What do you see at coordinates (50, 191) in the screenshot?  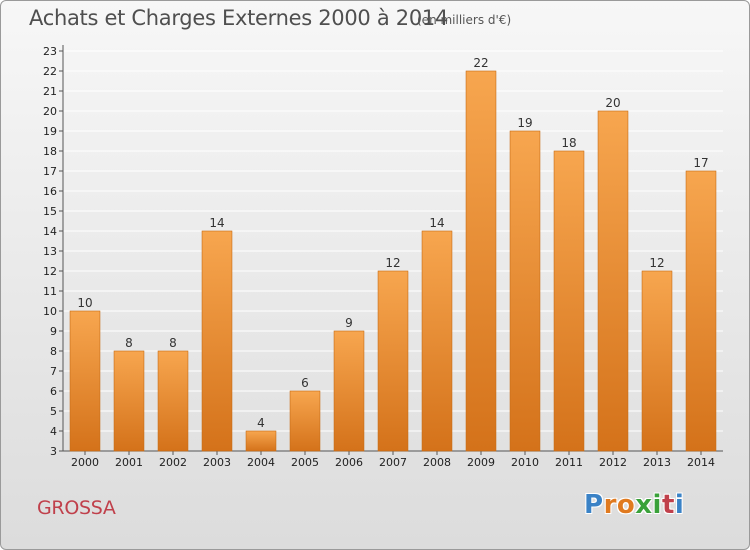 I see `y-tick-label: 16` at bounding box center [50, 191].